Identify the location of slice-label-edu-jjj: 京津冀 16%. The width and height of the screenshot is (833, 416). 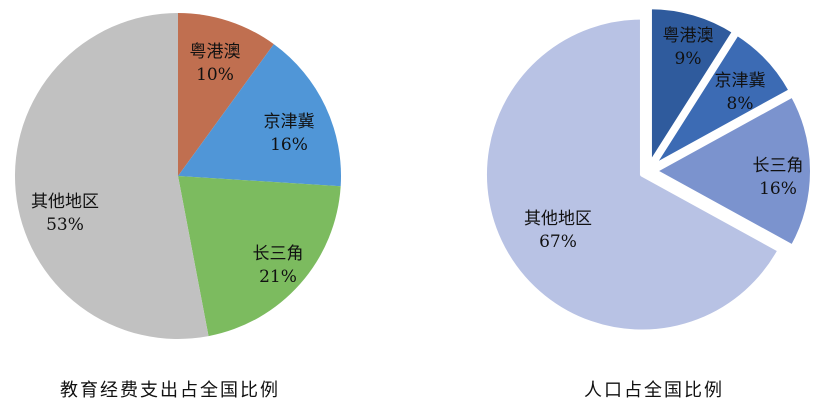
(289, 134).